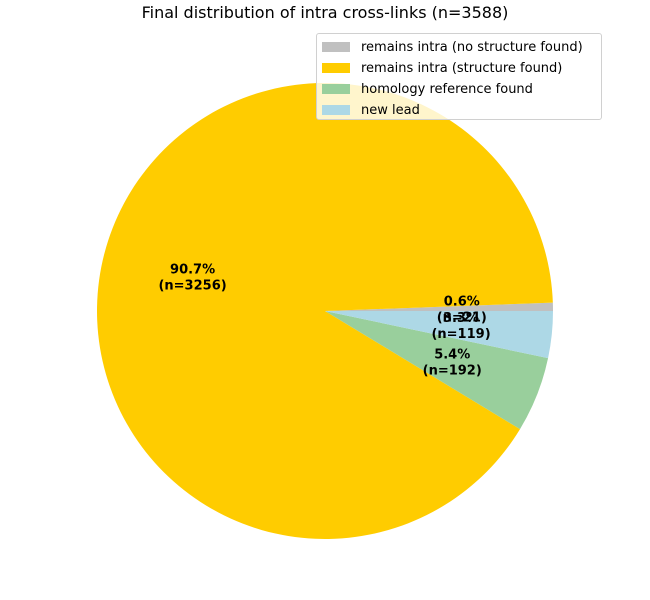 The width and height of the screenshot is (650, 600). What do you see at coordinates (452, 362) in the screenshot?
I see `slice-label: 5.4% (n=192)` at bounding box center [452, 362].